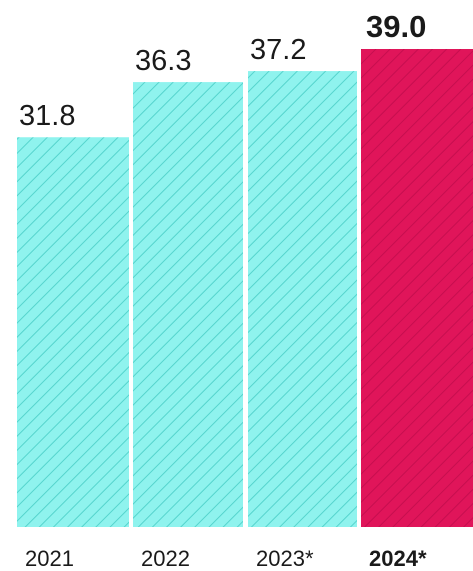 This screenshot has height=571, width=473. What do you see at coordinates (278, 50) in the screenshot?
I see `value-label-2023: 37.2` at bounding box center [278, 50].